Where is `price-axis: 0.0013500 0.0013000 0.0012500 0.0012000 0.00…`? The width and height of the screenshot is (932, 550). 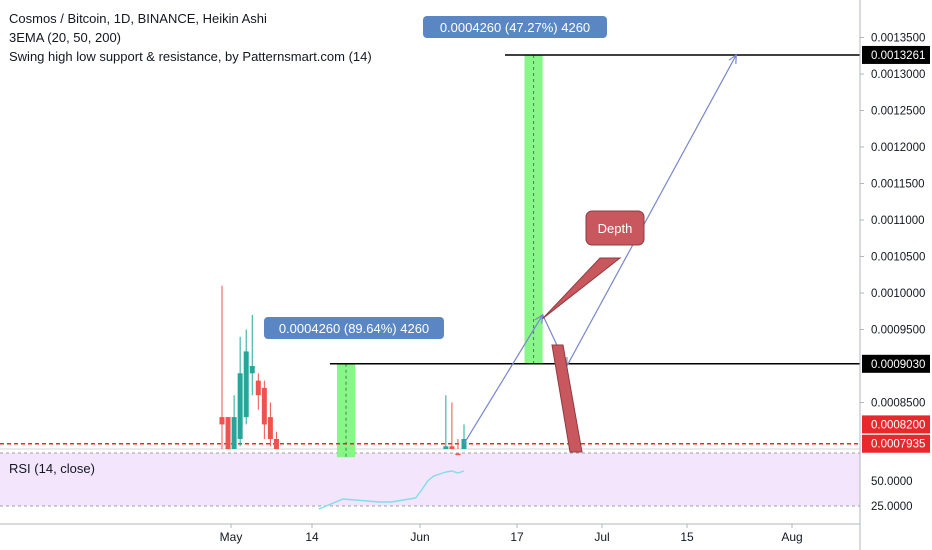 price-axis: 0.0013500 0.0013000 0.0012500 0.0012000 0.00… is located at coordinates (895, 275).